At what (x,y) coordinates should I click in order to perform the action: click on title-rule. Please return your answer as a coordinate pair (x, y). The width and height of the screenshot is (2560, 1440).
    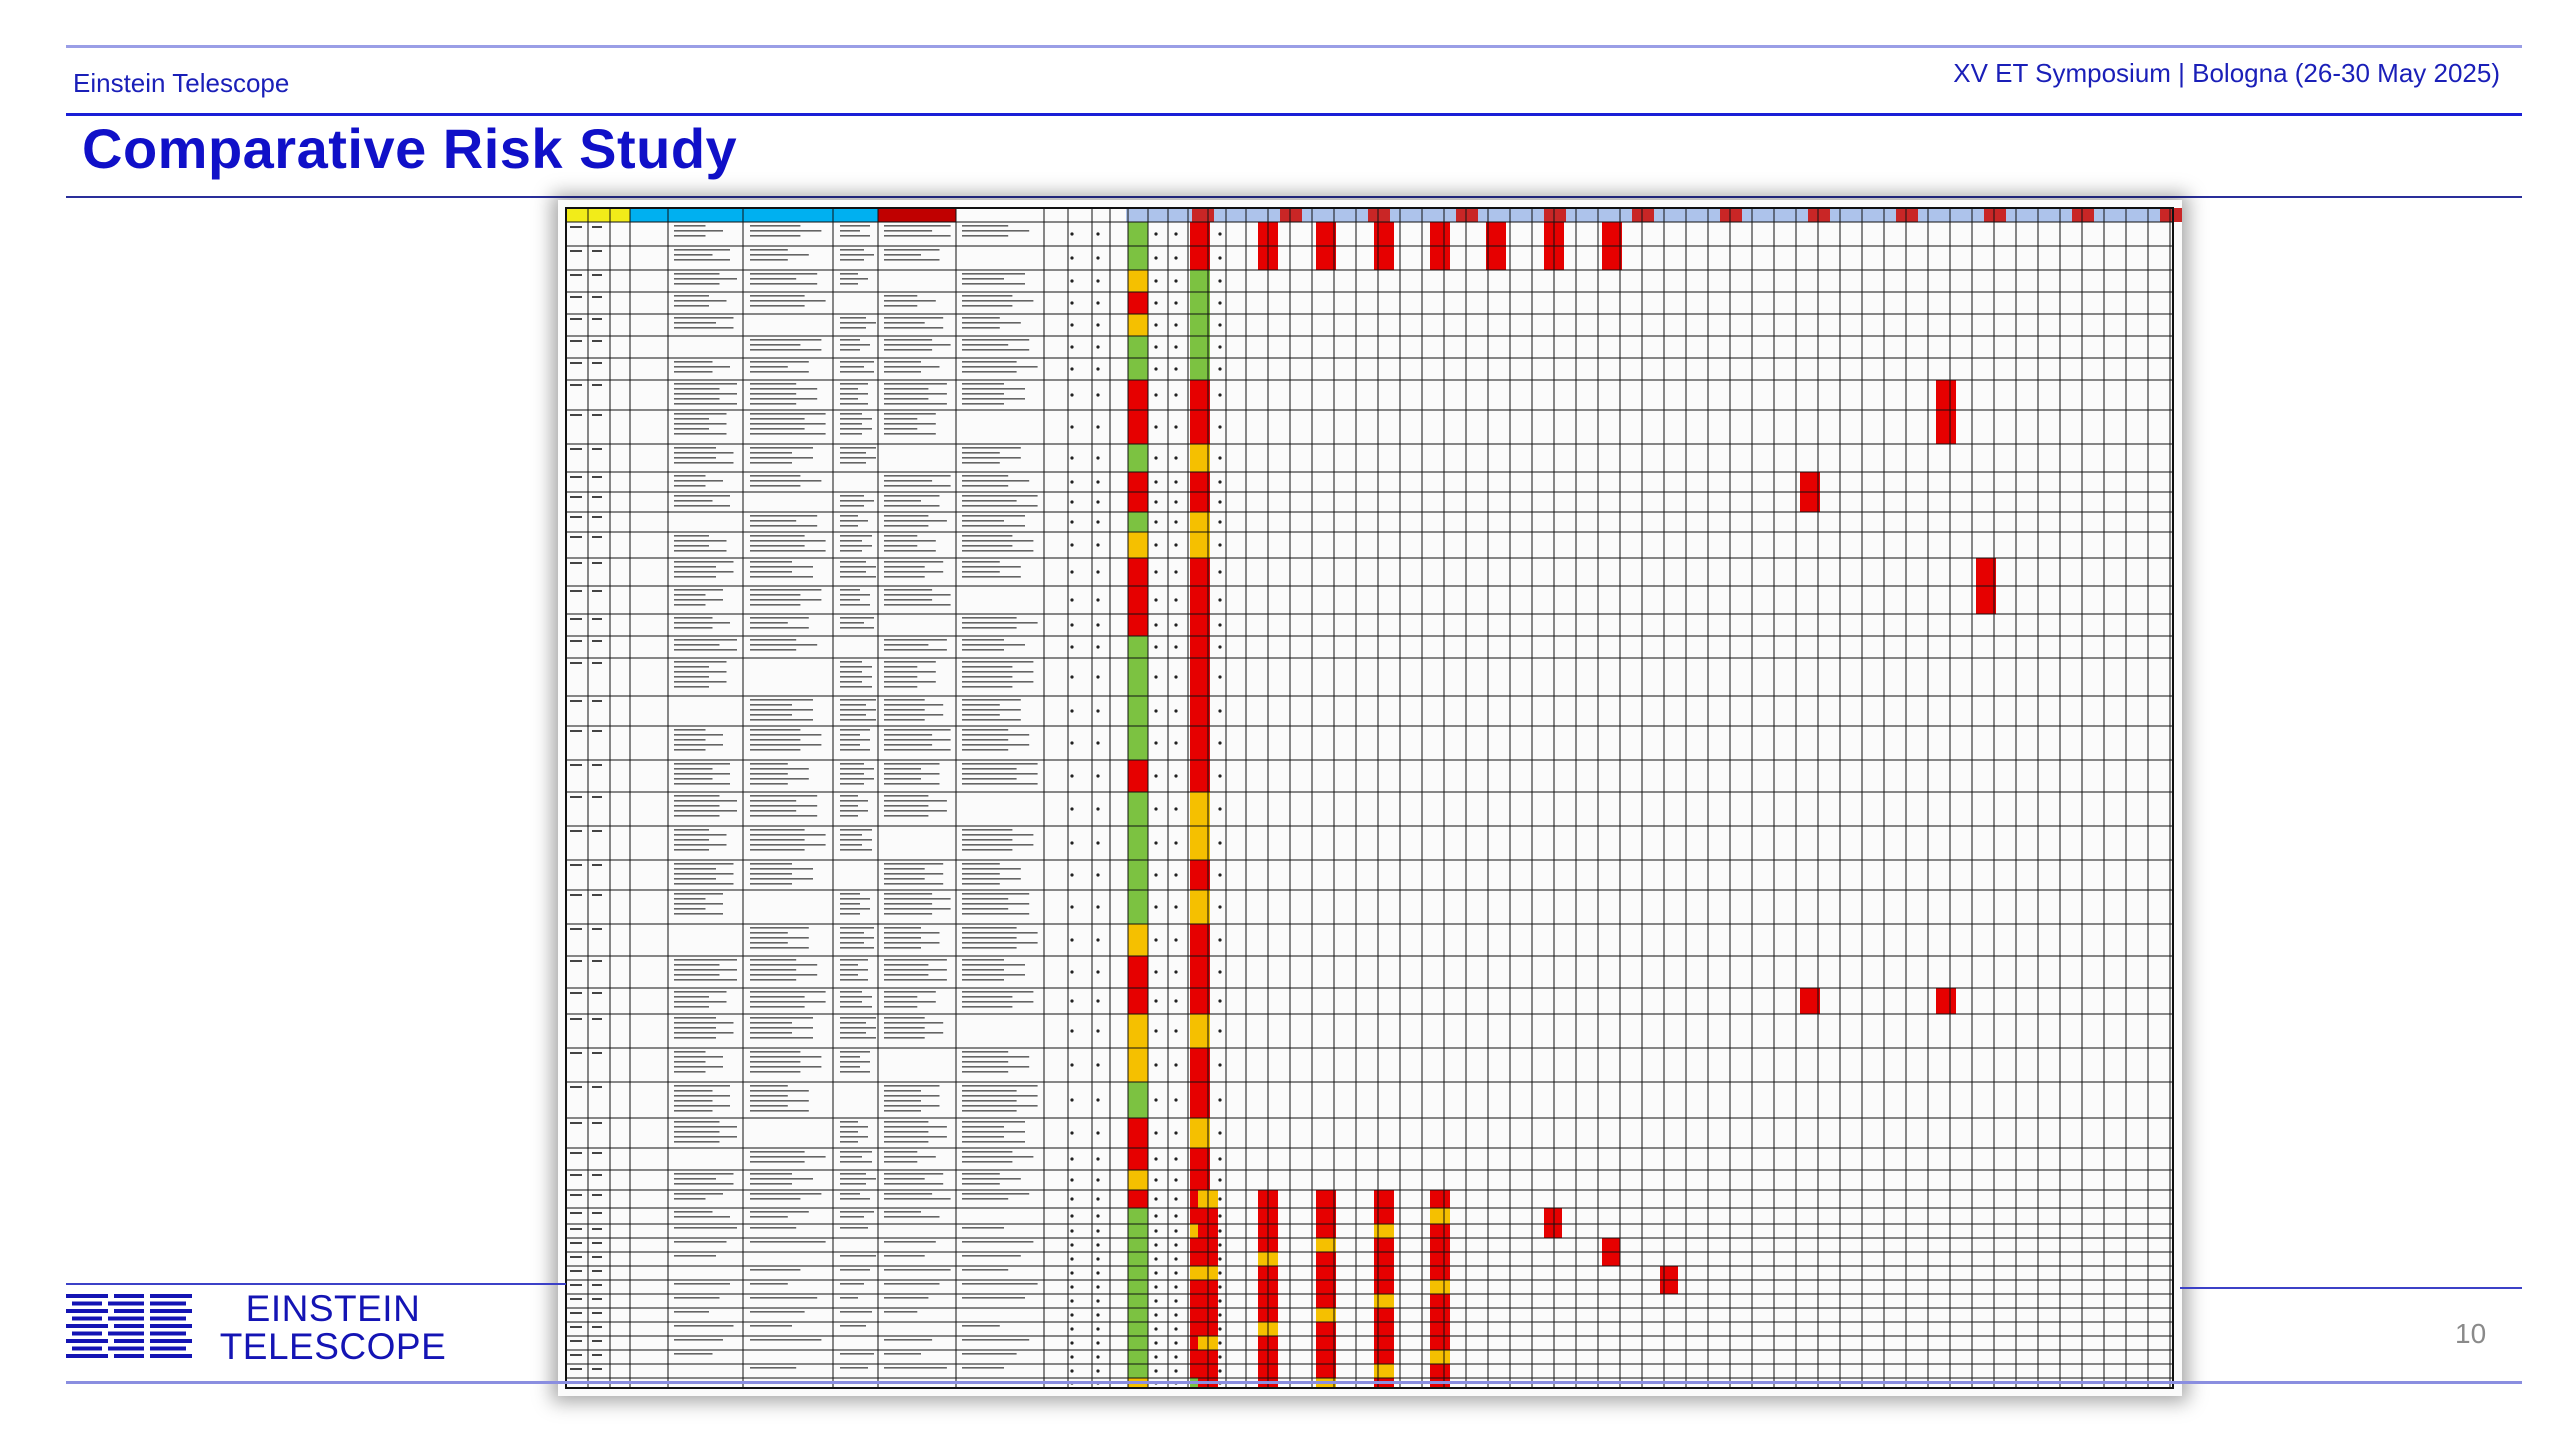
    Looking at the image, I should click on (1294, 197).